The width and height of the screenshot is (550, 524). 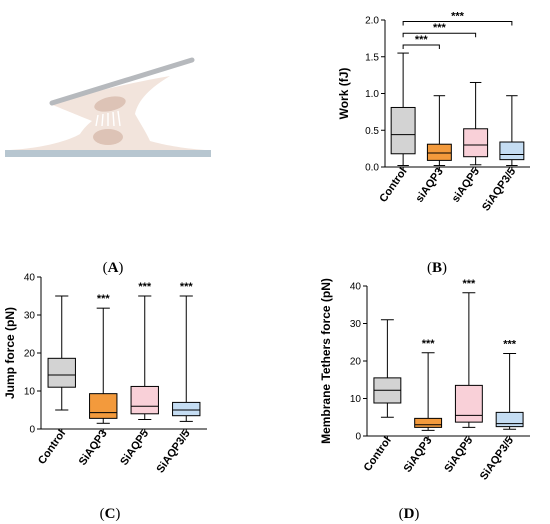 What do you see at coordinates (10, 353) in the screenshot?
I see `y-axis-label: Jump force (pN)` at bounding box center [10, 353].